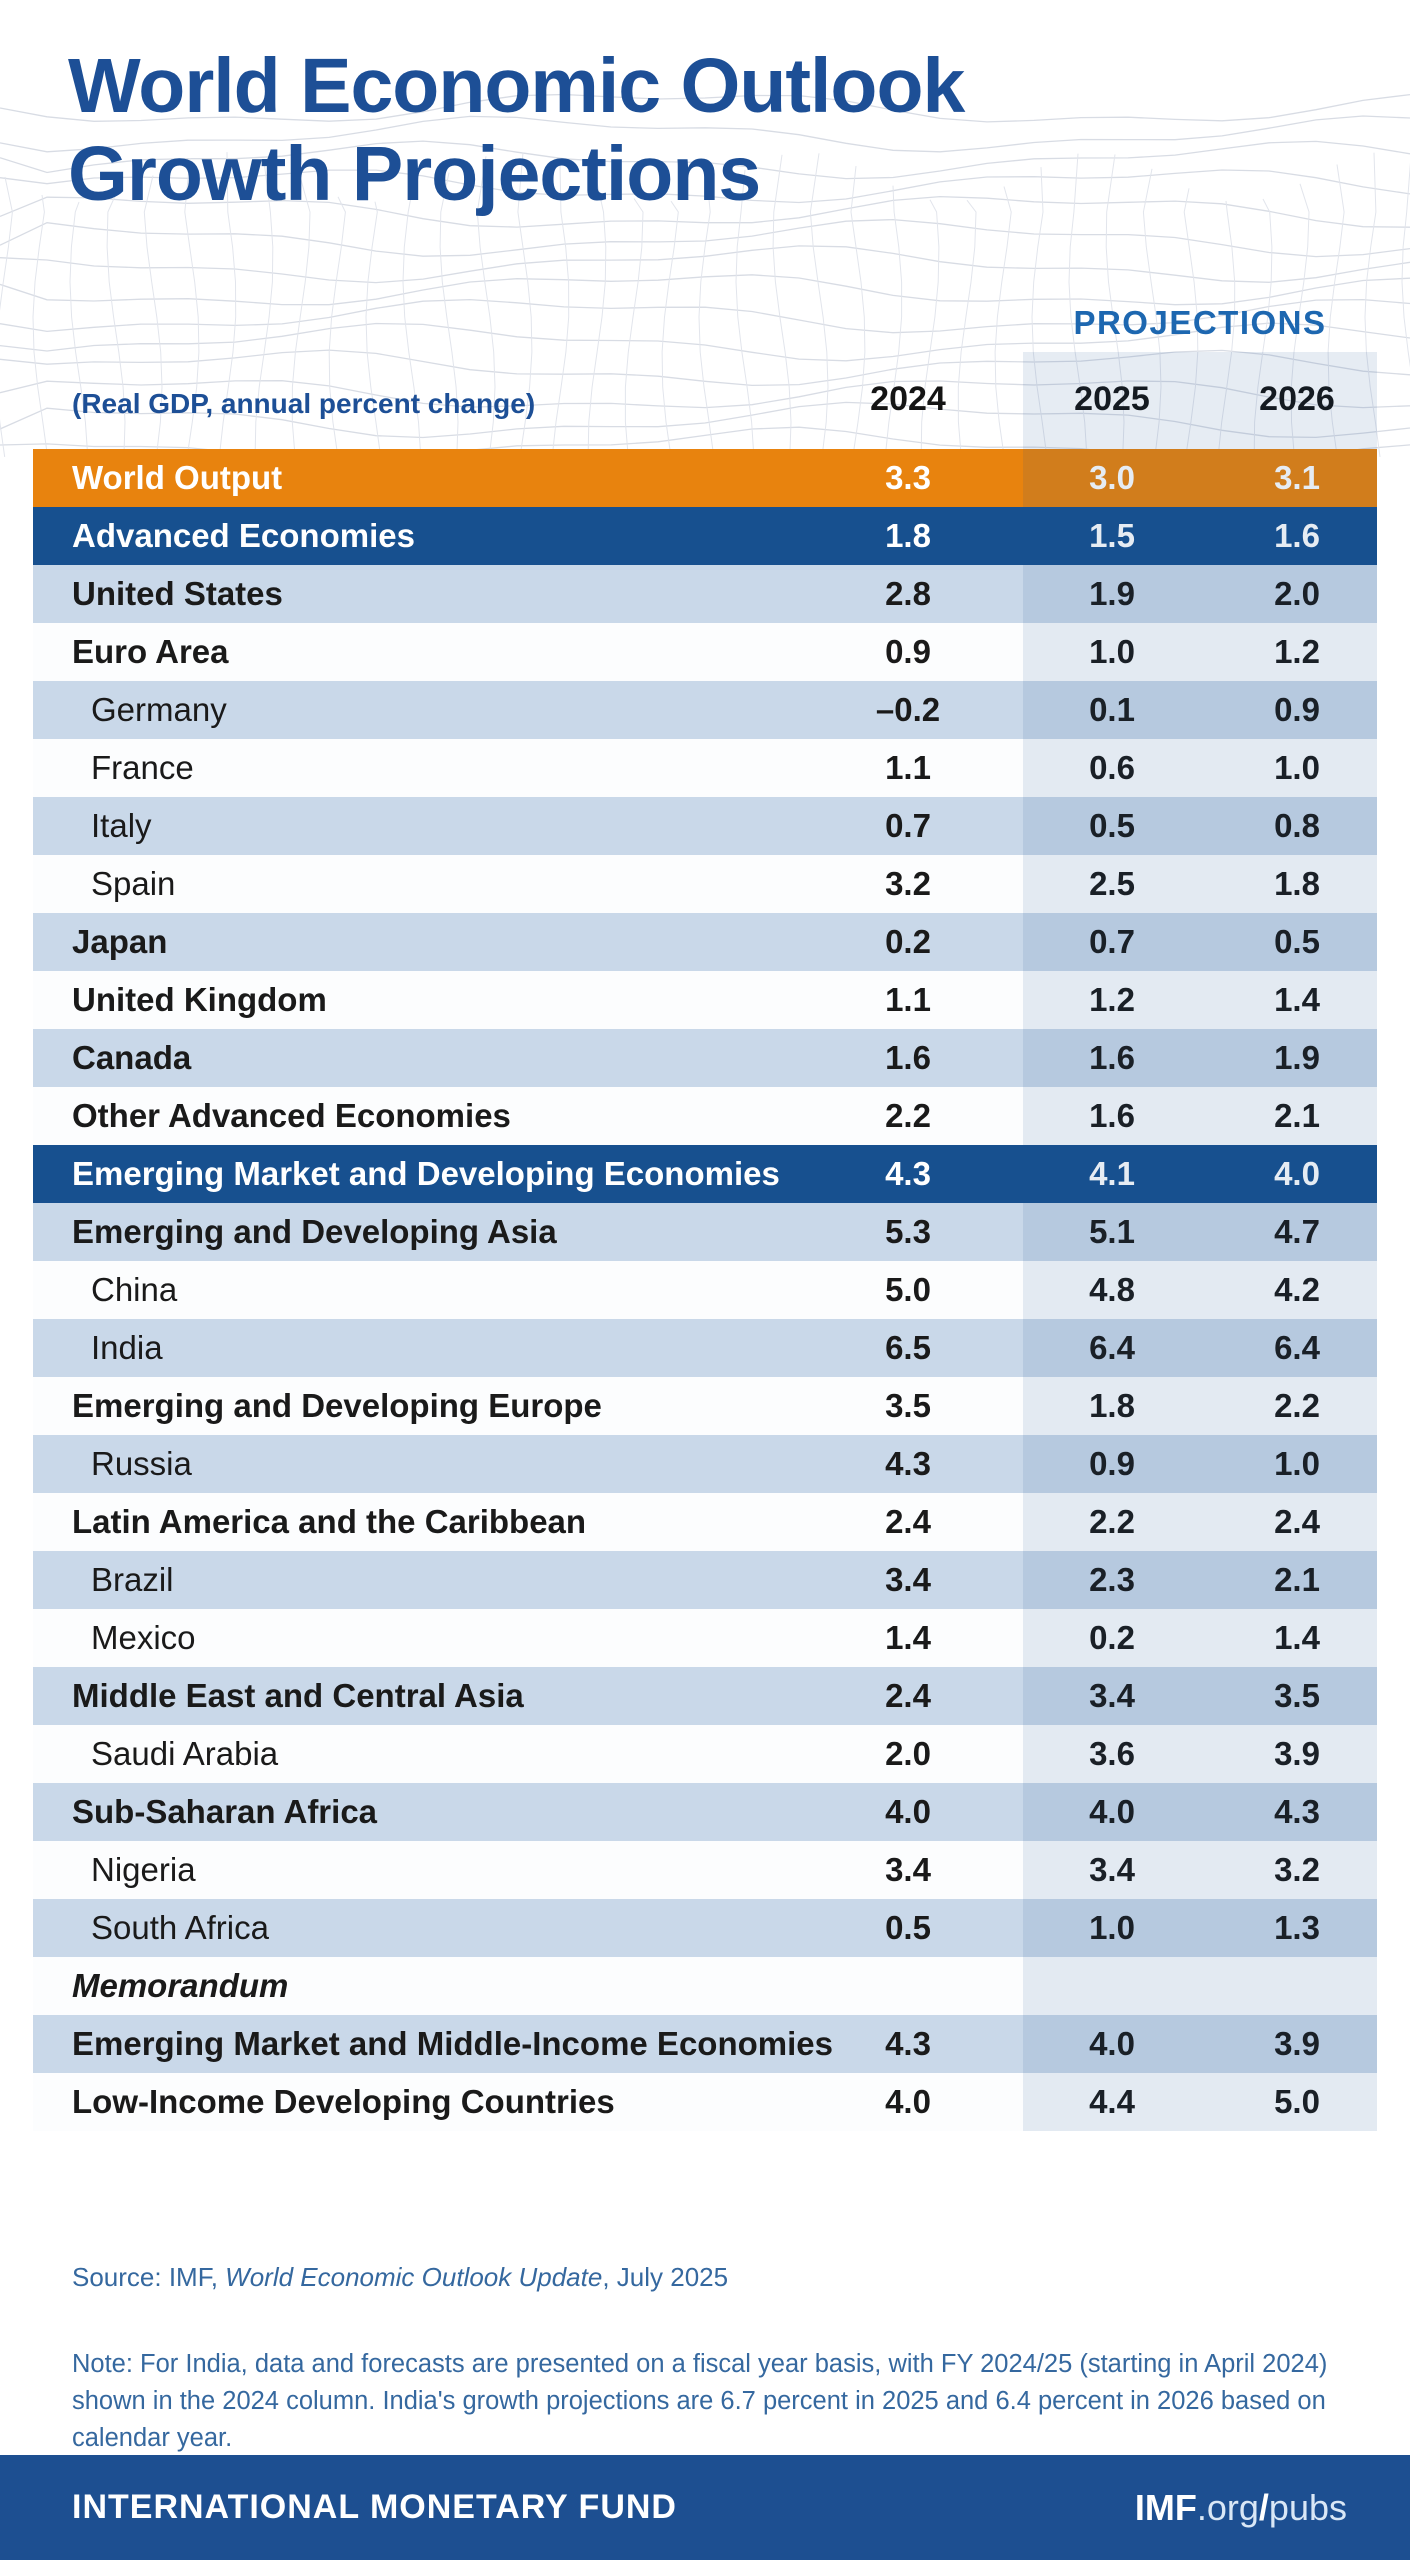  I want to click on row-value-2026: 2.0, so click(1297, 593).